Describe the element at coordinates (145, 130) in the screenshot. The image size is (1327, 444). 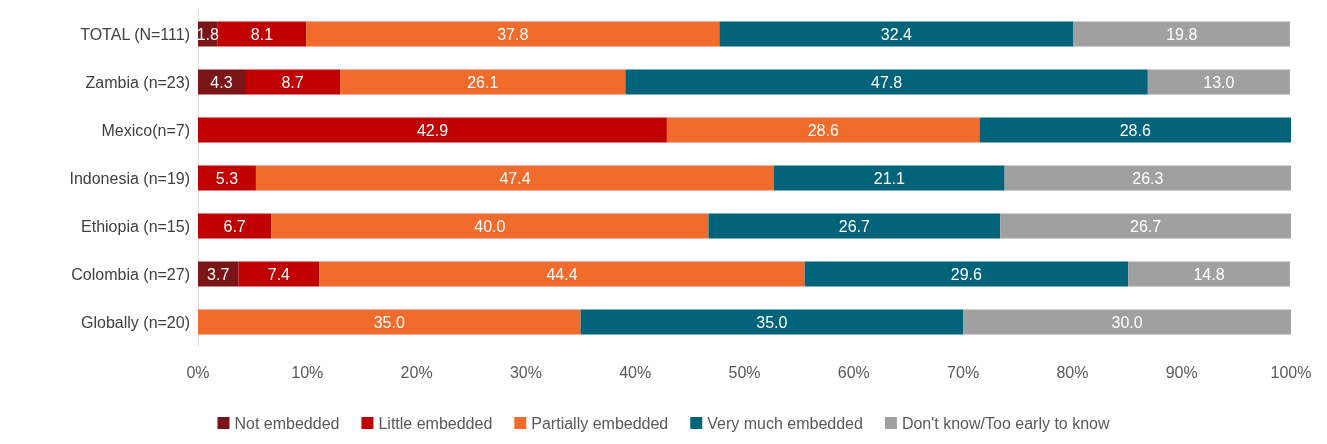
I see `y-tick-label: Mexico(n=7)` at that location.